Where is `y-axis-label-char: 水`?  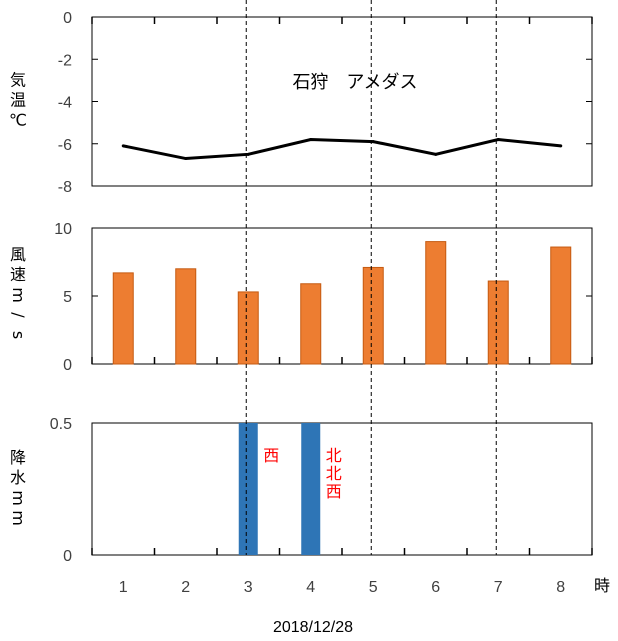
y-axis-label-char: 水 is located at coordinates (18, 477).